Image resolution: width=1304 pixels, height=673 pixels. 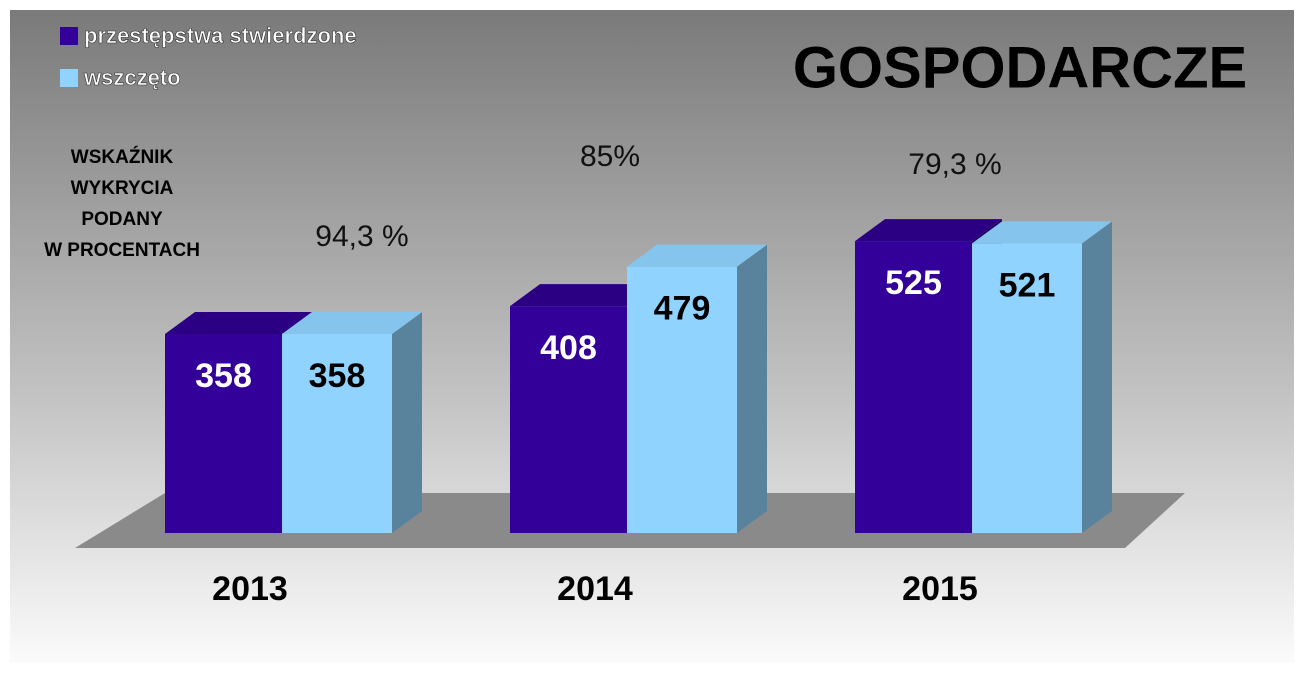 What do you see at coordinates (913, 283) in the screenshot?
I see `data-label: 525` at bounding box center [913, 283].